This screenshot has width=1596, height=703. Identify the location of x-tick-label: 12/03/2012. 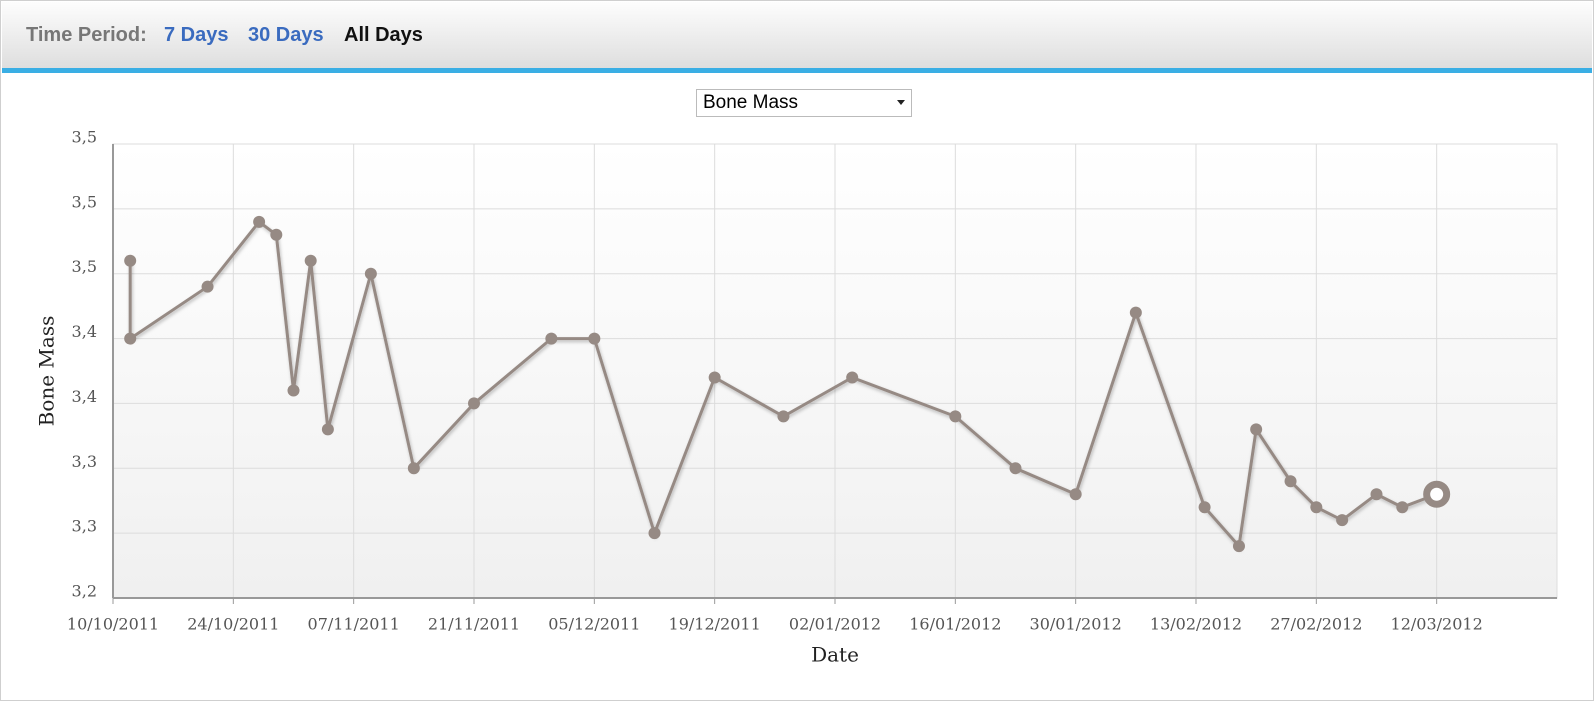
(1437, 624).